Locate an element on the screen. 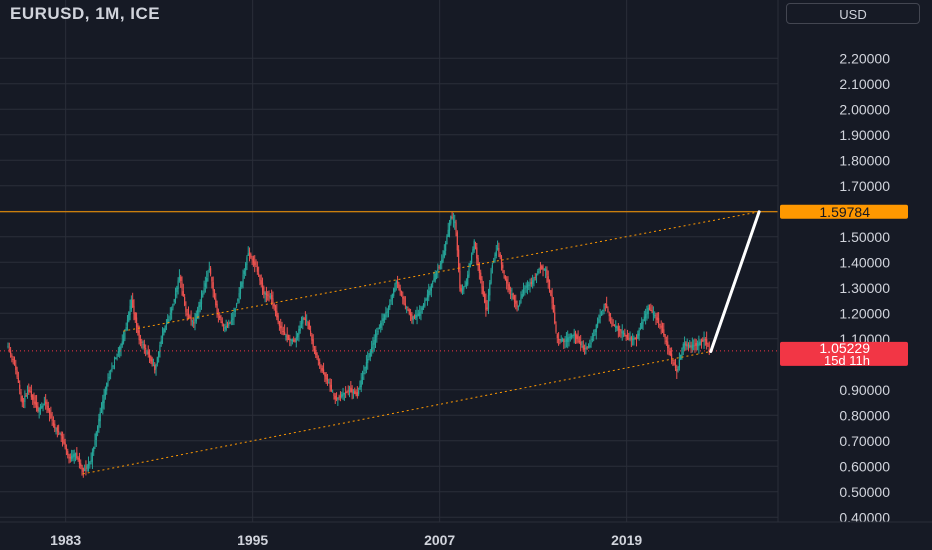 The image size is (932, 550). price-tick-label: 1.40000 is located at coordinates (864, 262).